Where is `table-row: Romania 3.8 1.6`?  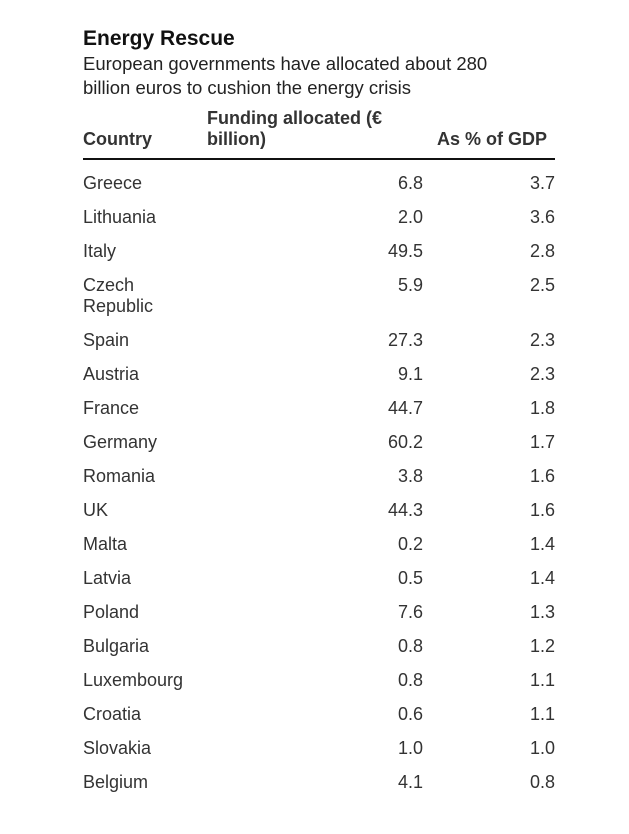
table-row: Romania 3.8 1.6 is located at coordinates (319, 477).